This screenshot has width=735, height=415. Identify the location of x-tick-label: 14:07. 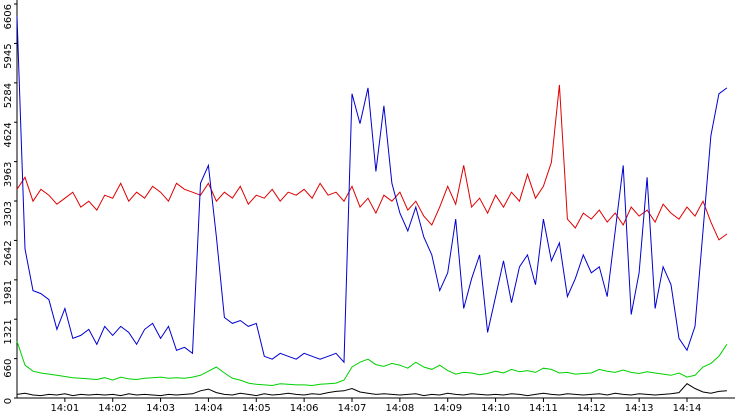
(352, 408).